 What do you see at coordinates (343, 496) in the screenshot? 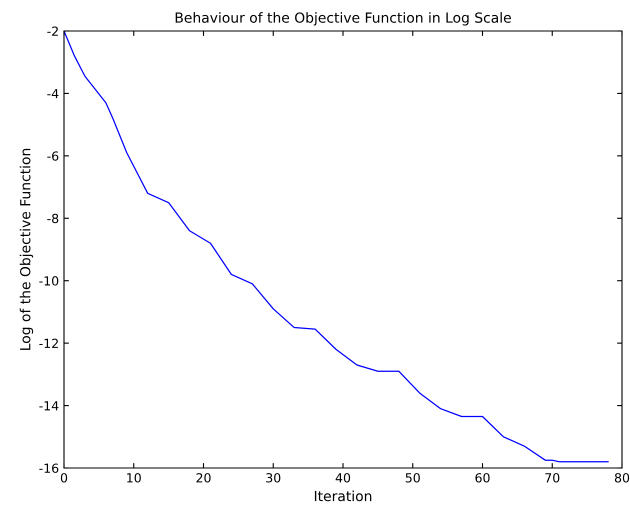
I see `x-axis-title: Iteration` at bounding box center [343, 496].